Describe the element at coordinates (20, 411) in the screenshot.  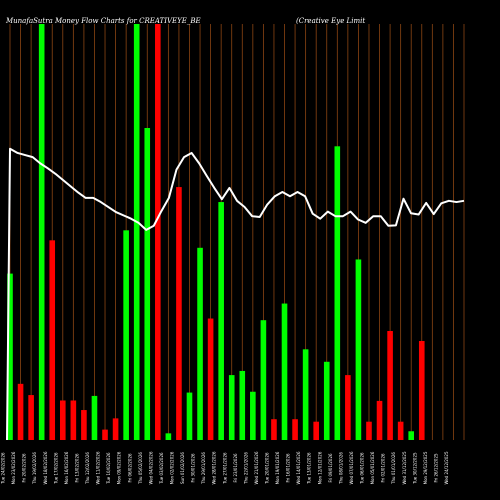
I see `bar-tue-24-feb-2026` at that location.